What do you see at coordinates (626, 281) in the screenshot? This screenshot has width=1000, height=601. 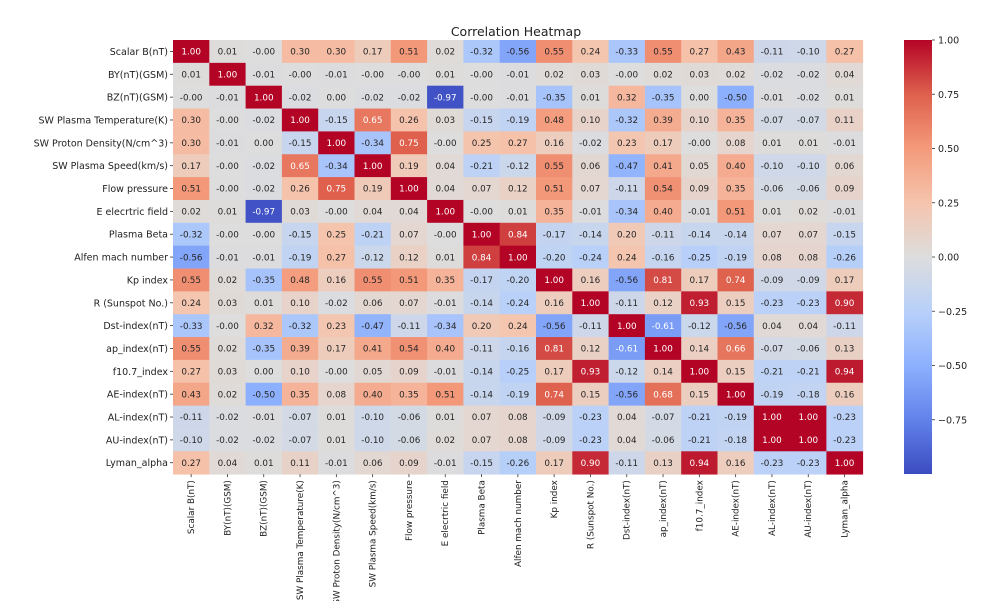 I see `cell-value-label: -0.56` at bounding box center [626, 281].